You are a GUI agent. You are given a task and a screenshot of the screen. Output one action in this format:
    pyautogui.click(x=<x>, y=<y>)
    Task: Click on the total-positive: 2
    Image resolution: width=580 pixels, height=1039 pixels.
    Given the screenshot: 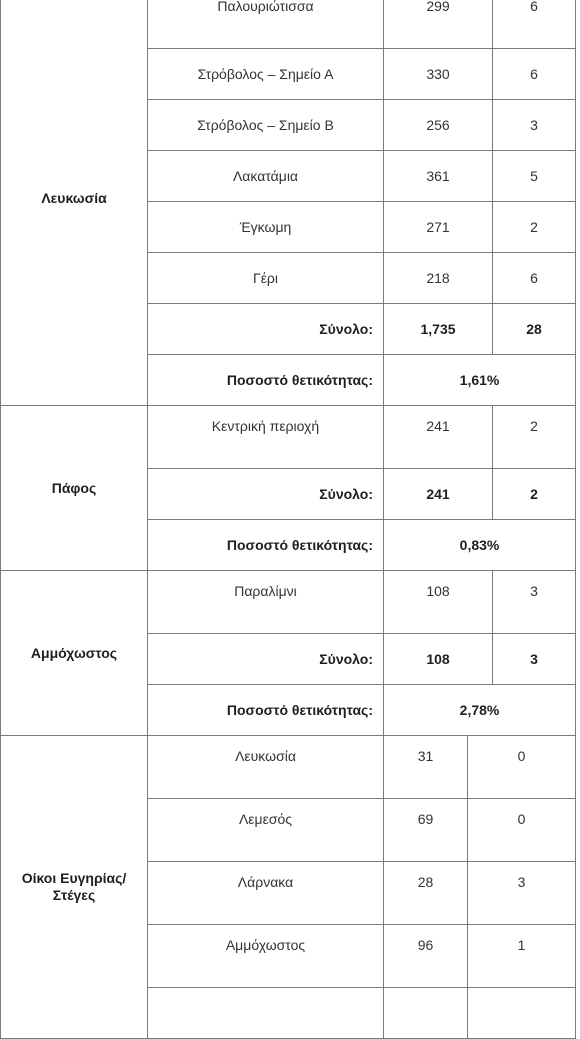 What is the action you would take?
    pyautogui.click(x=534, y=494)
    